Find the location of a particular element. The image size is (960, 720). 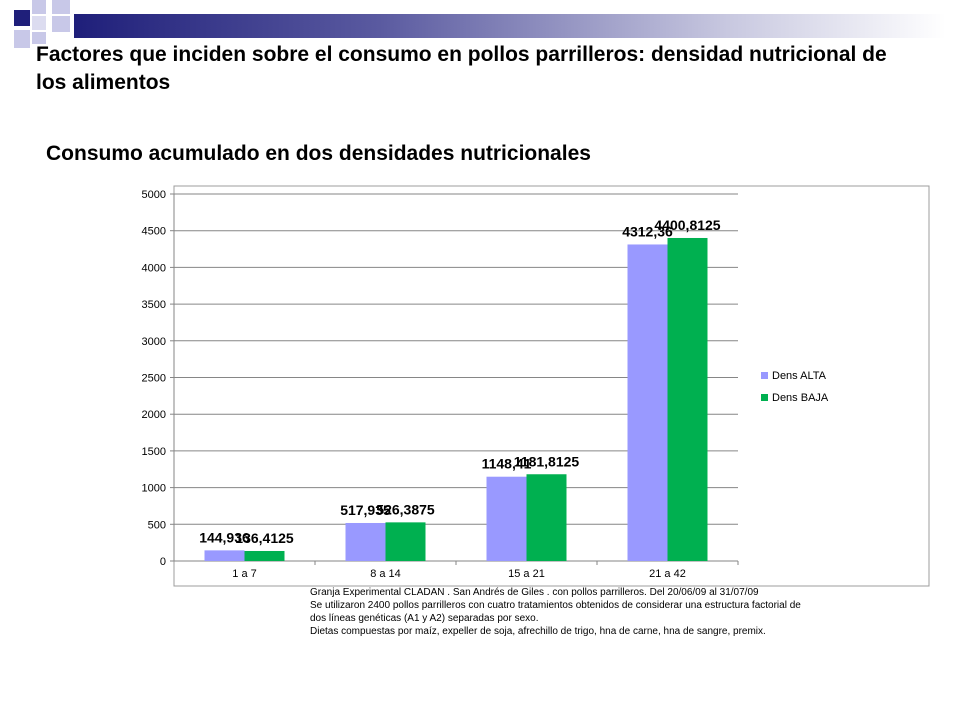

y-axis-tick-labels: 0 500 1000 1500 2000 2500 3000 3500 4000 4500 5000 is located at coordinates (154, 378).